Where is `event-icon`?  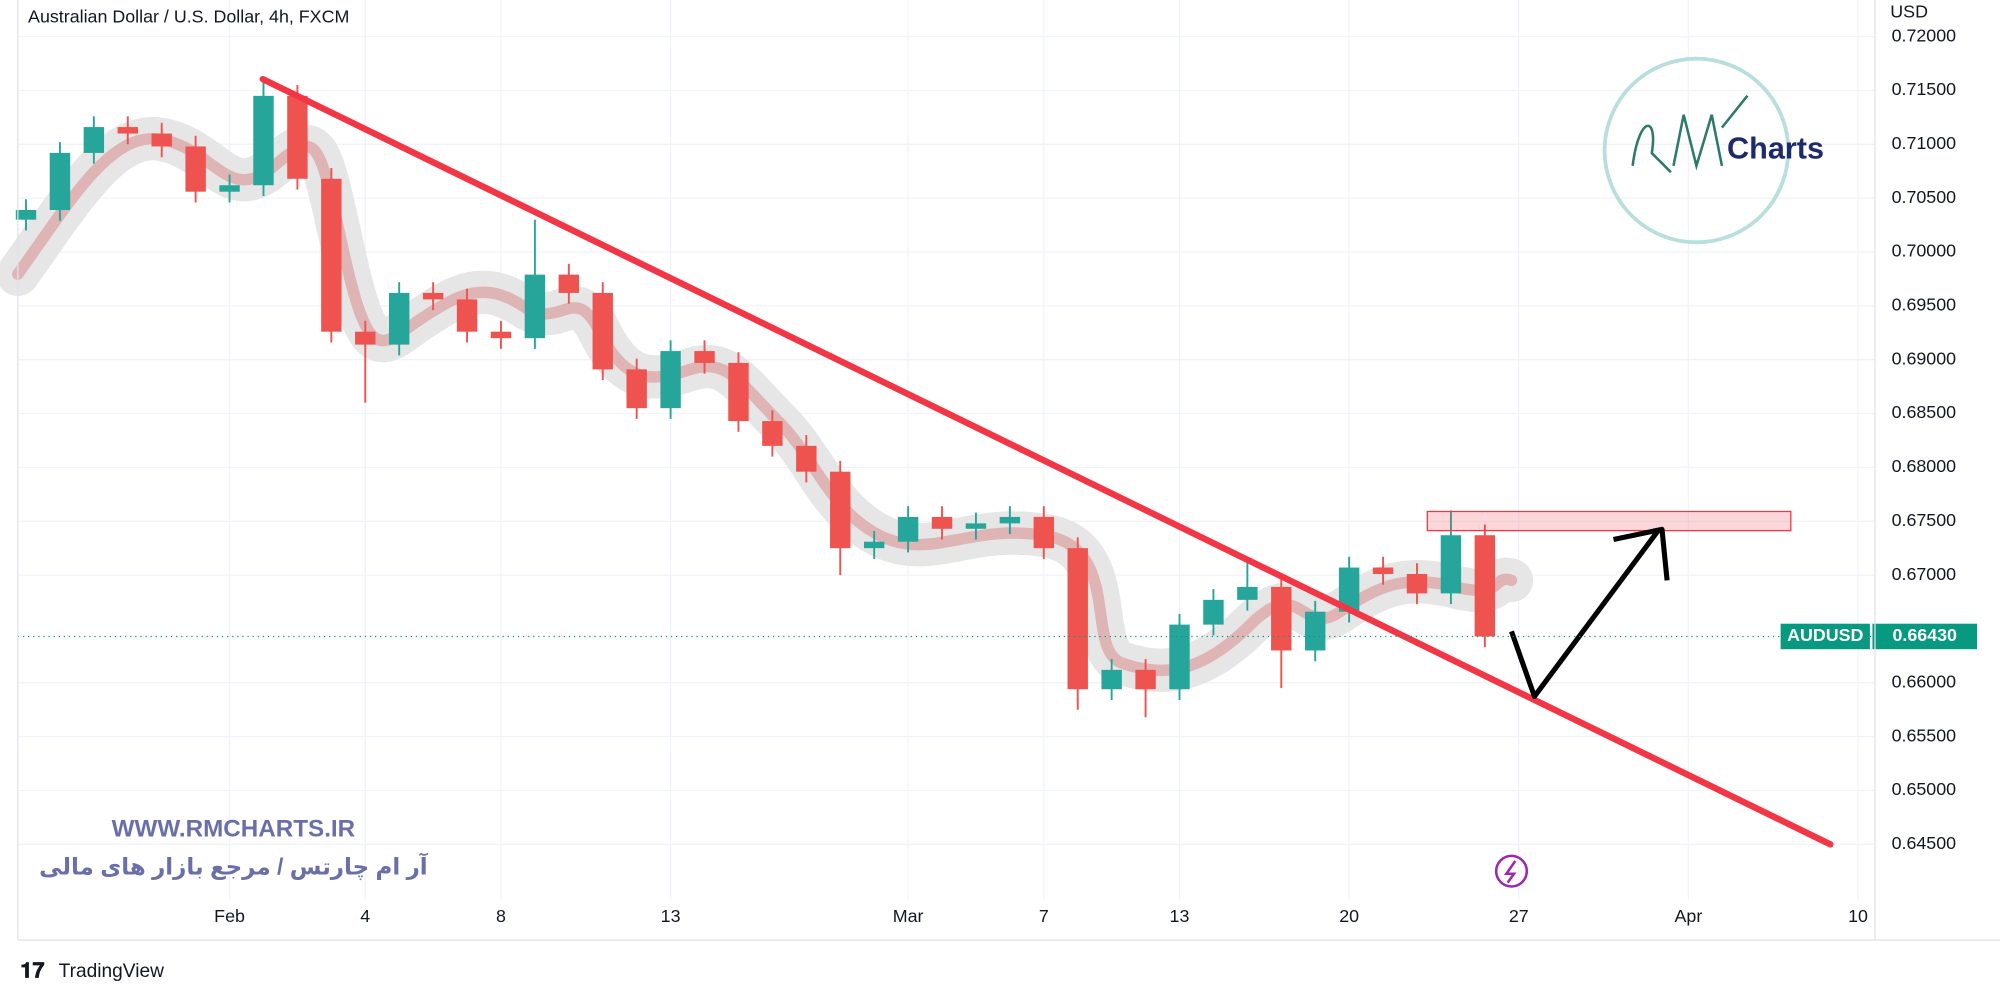
event-icon is located at coordinates (1511, 871).